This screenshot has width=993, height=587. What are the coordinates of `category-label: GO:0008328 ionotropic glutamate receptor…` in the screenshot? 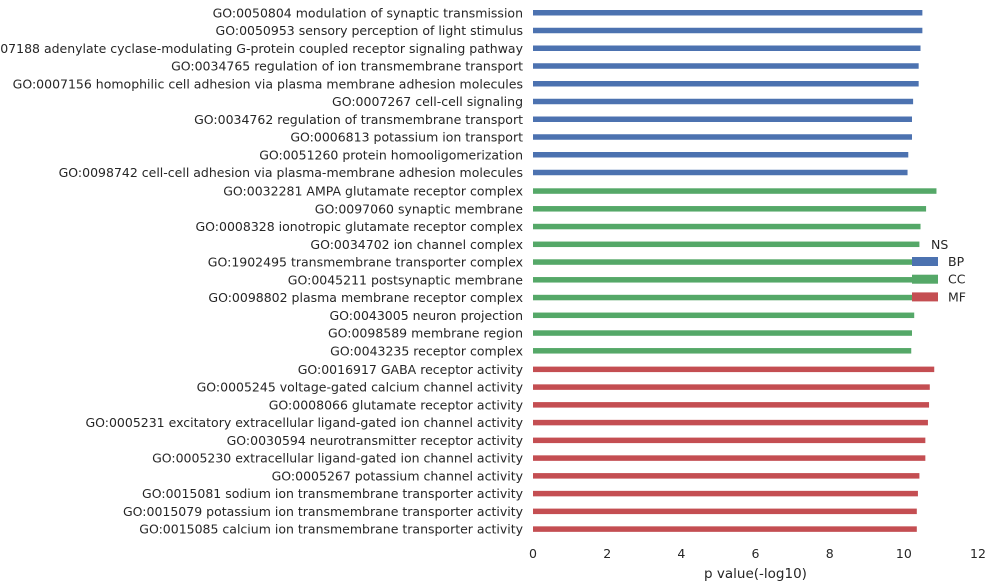 It's located at (360, 226).